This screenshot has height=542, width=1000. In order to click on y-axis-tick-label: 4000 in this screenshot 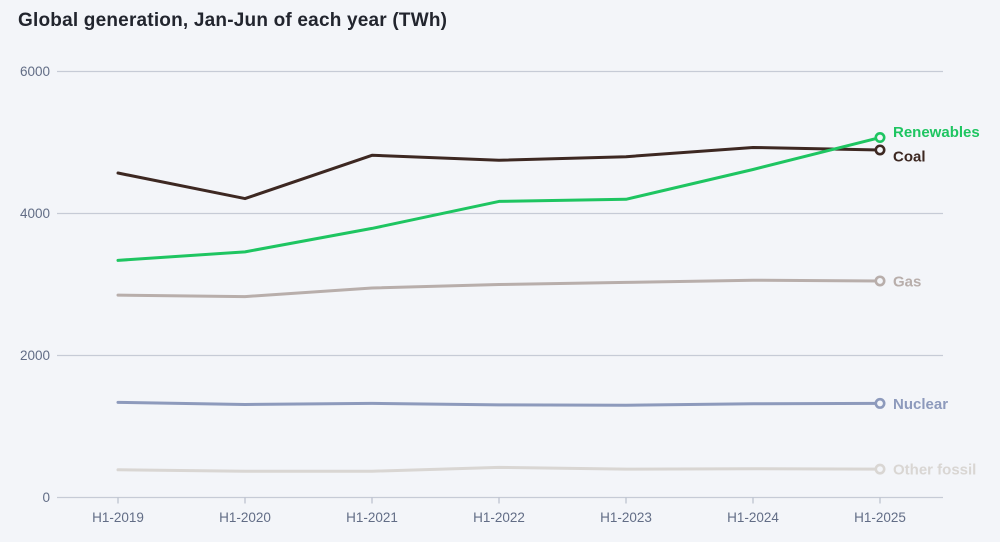, I will do `click(35, 213)`.